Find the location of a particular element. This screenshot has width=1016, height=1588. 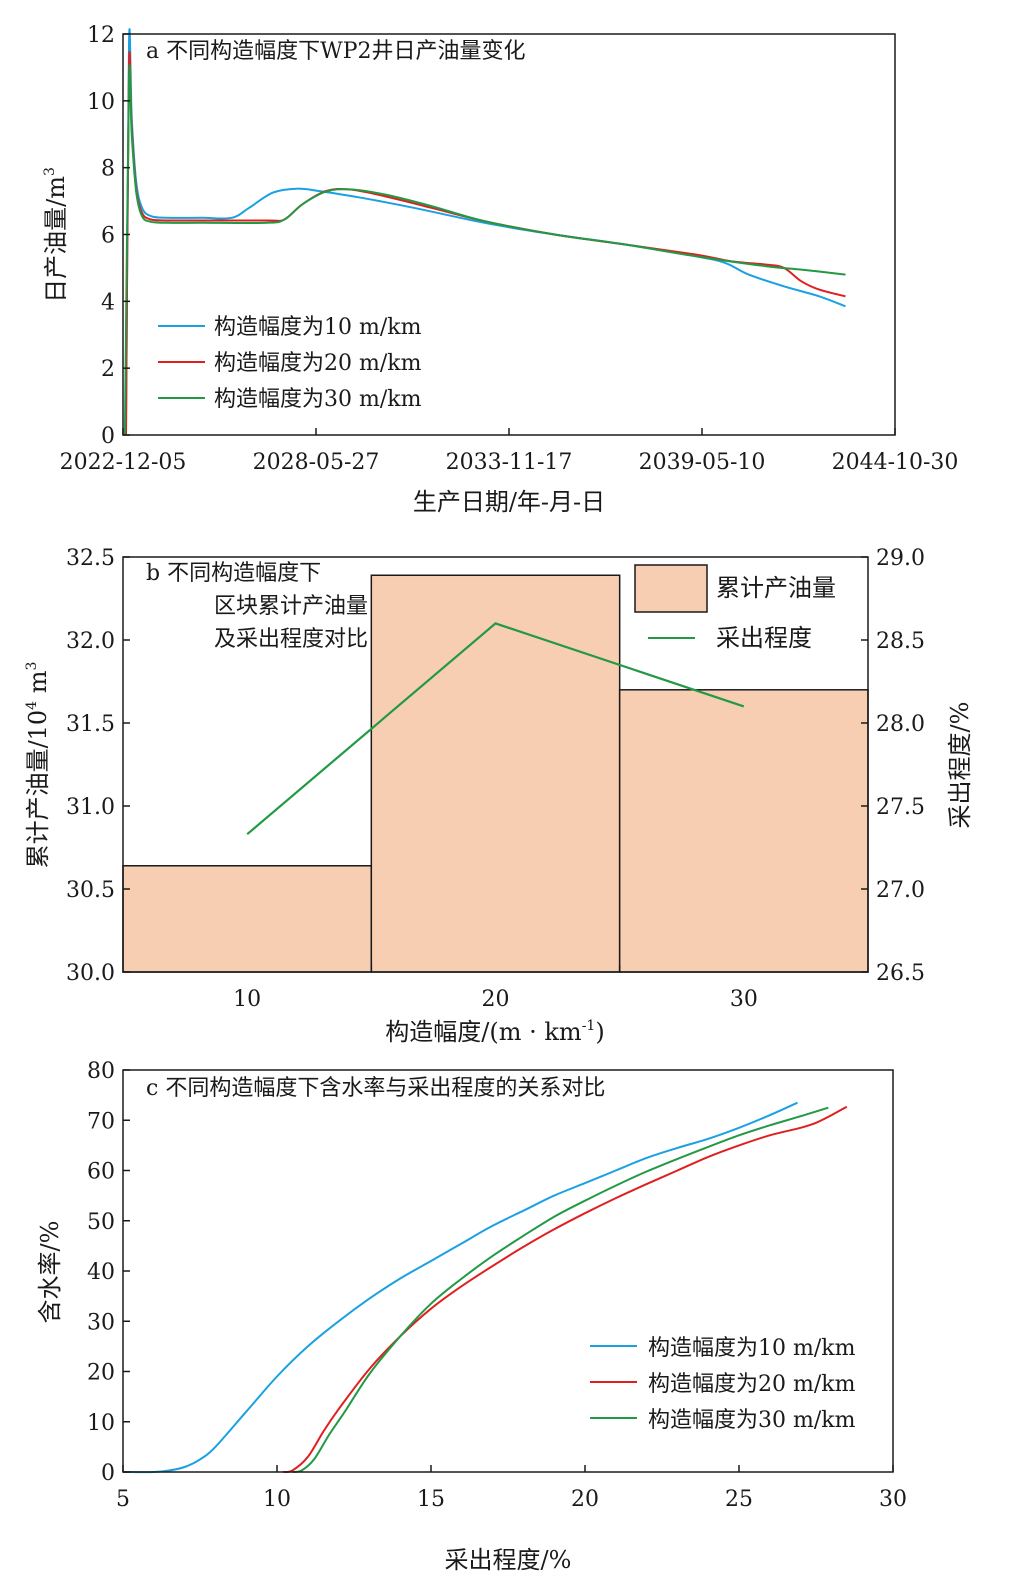

panel-b-title-line-2: 区块累计产油量 is located at coordinates (291, 606).